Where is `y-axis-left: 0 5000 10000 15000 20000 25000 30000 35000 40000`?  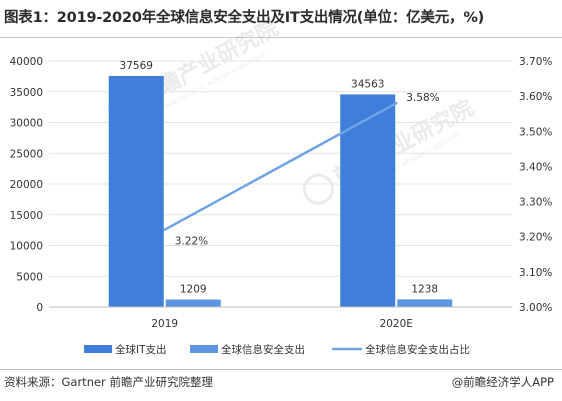 y-axis-left: 0 5000 10000 15000 20000 25000 30000 35000 40000 is located at coordinates (26, 185).